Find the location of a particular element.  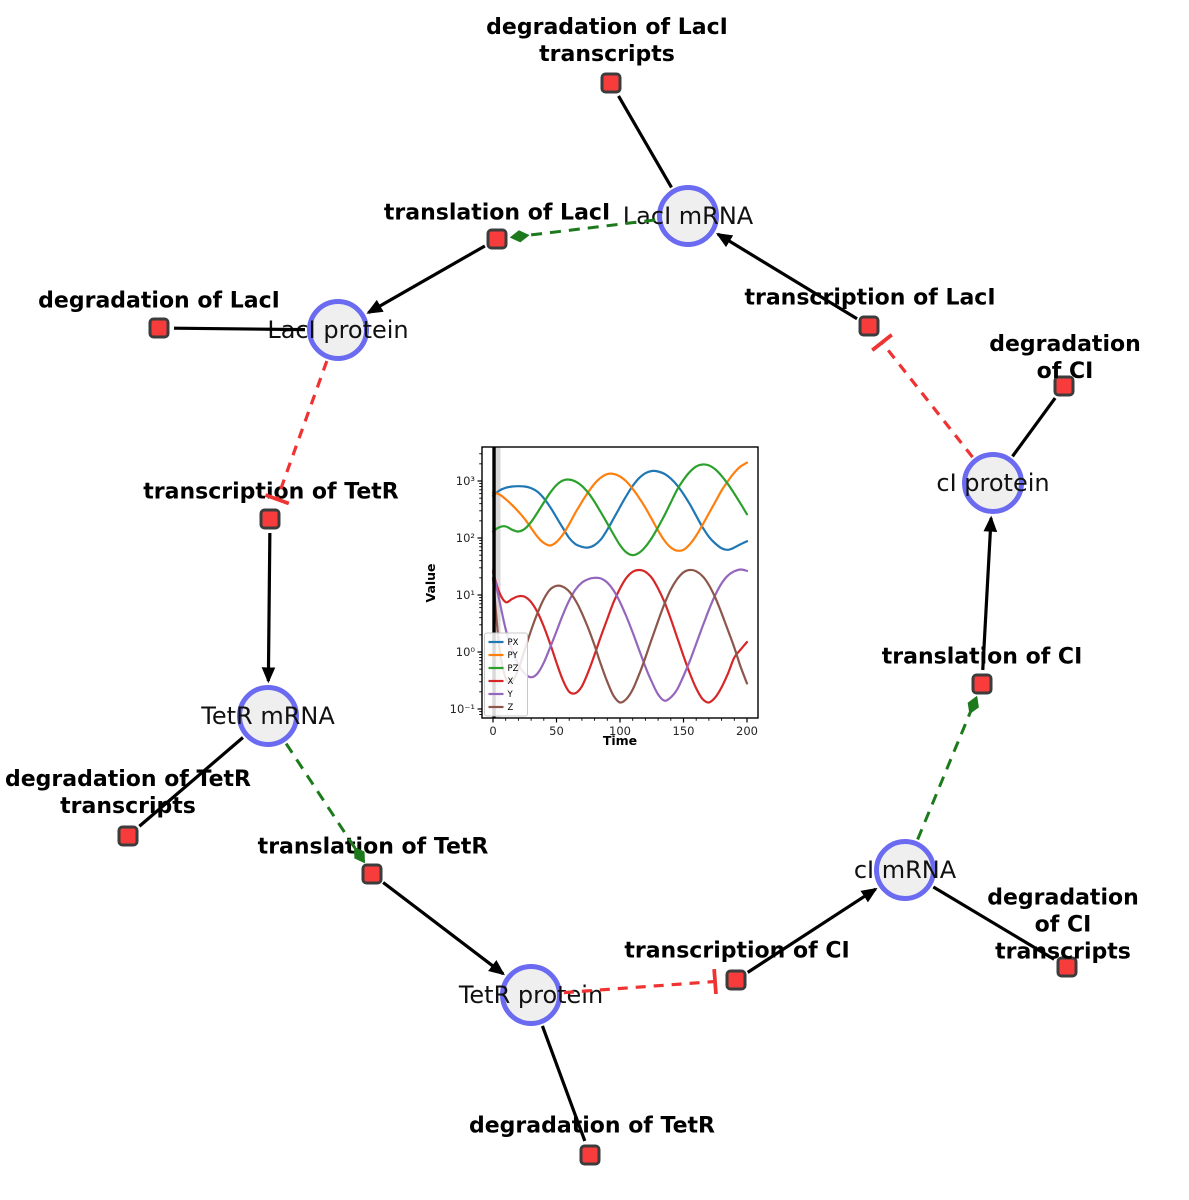

reaction-label-trans_ci: translation of CI is located at coordinates (982, 657).